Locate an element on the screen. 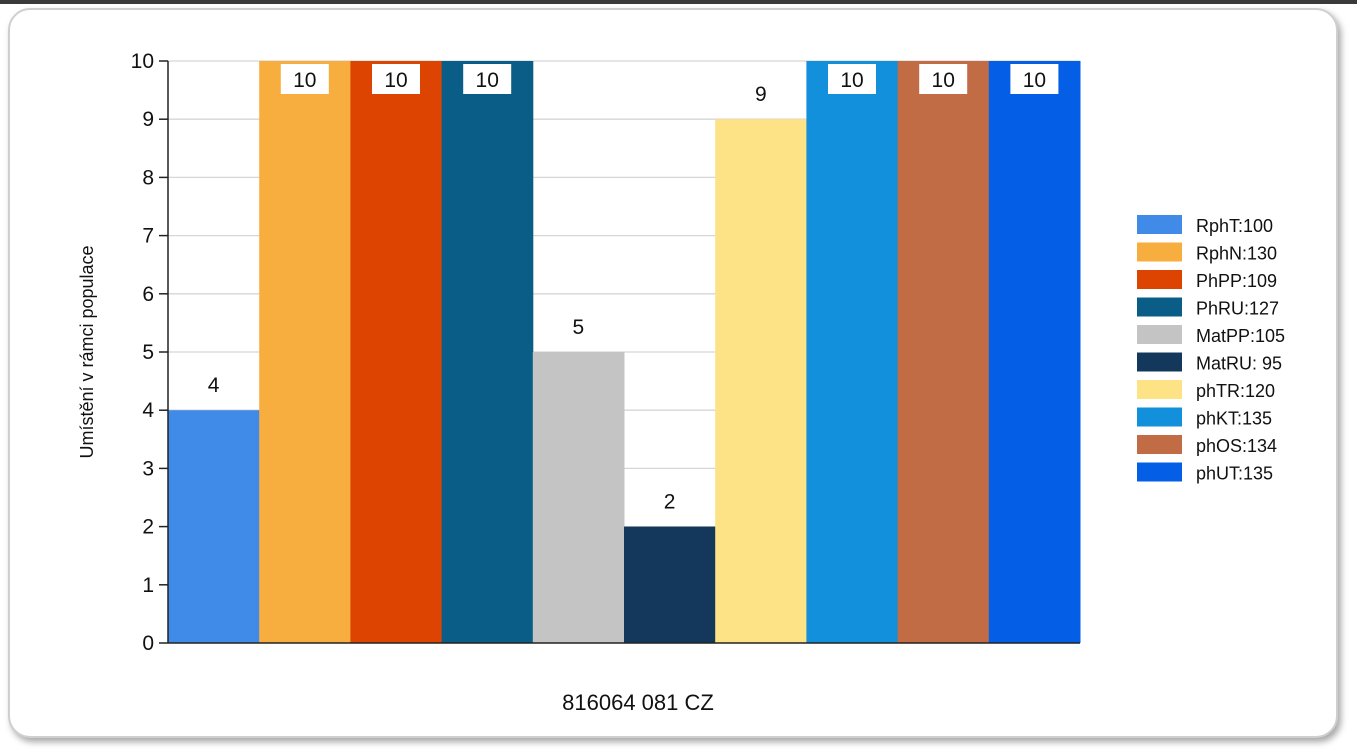  legend-label: MatPP:105 is located at coordinates (1240, 336).